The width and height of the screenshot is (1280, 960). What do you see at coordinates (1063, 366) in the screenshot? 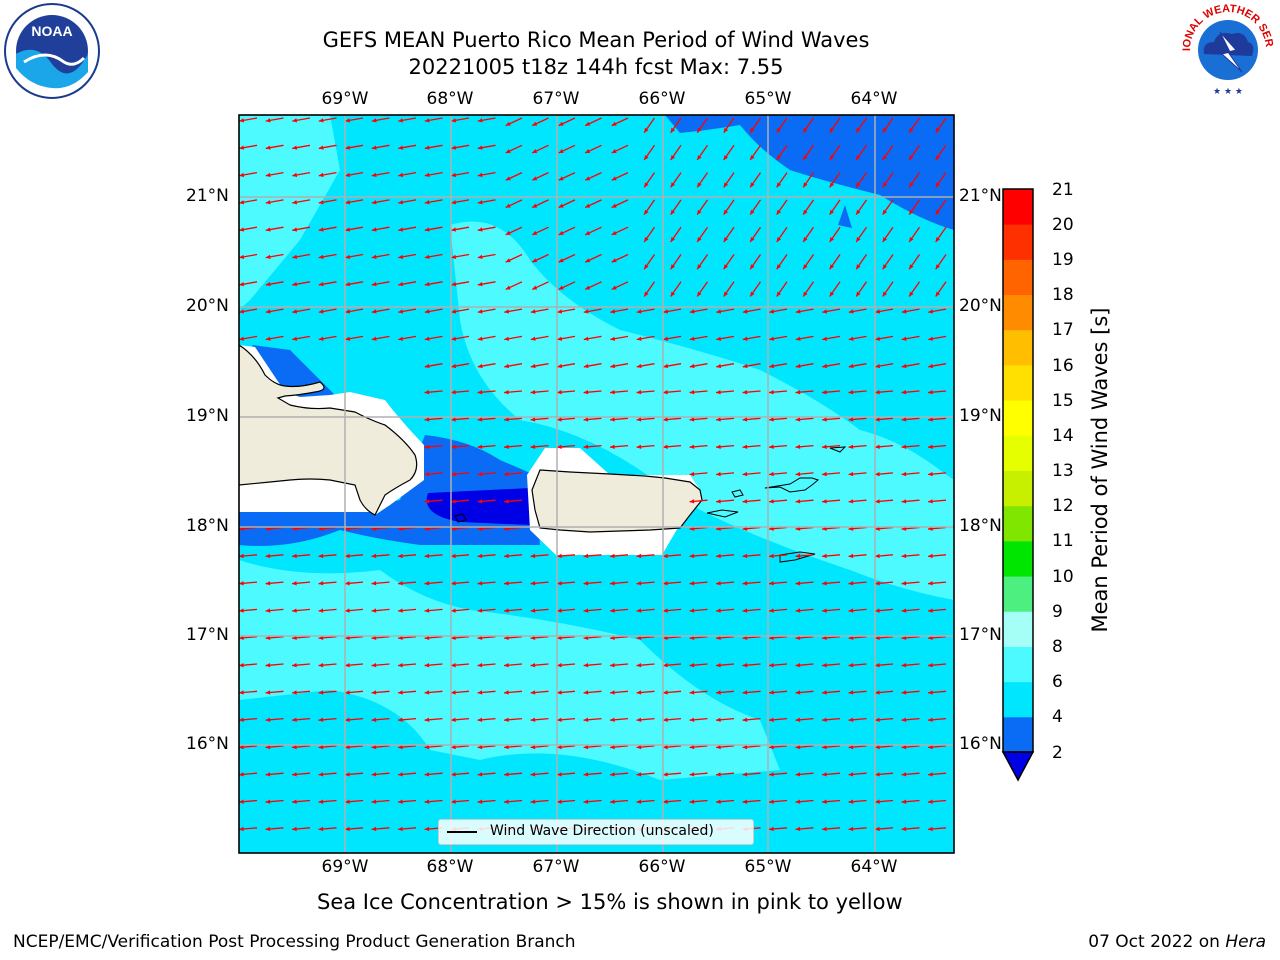
I see `colorbar-tick: 16` at bounding box center [1063, 366].